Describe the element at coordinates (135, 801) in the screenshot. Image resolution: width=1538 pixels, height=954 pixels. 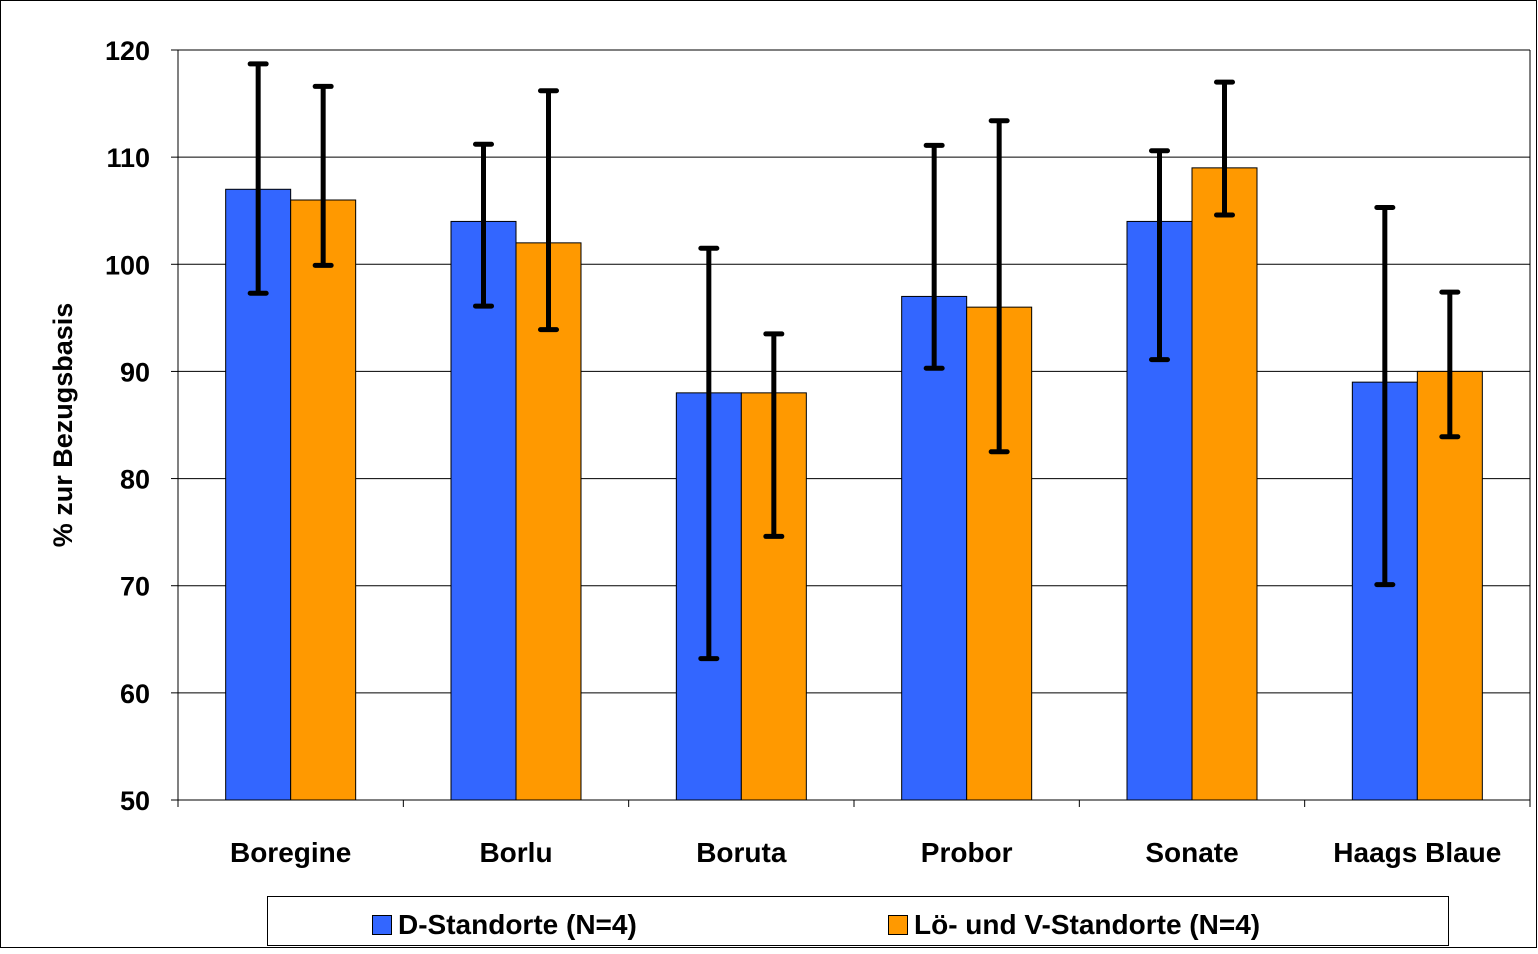
I see `y-tick-label: 50` at that location.